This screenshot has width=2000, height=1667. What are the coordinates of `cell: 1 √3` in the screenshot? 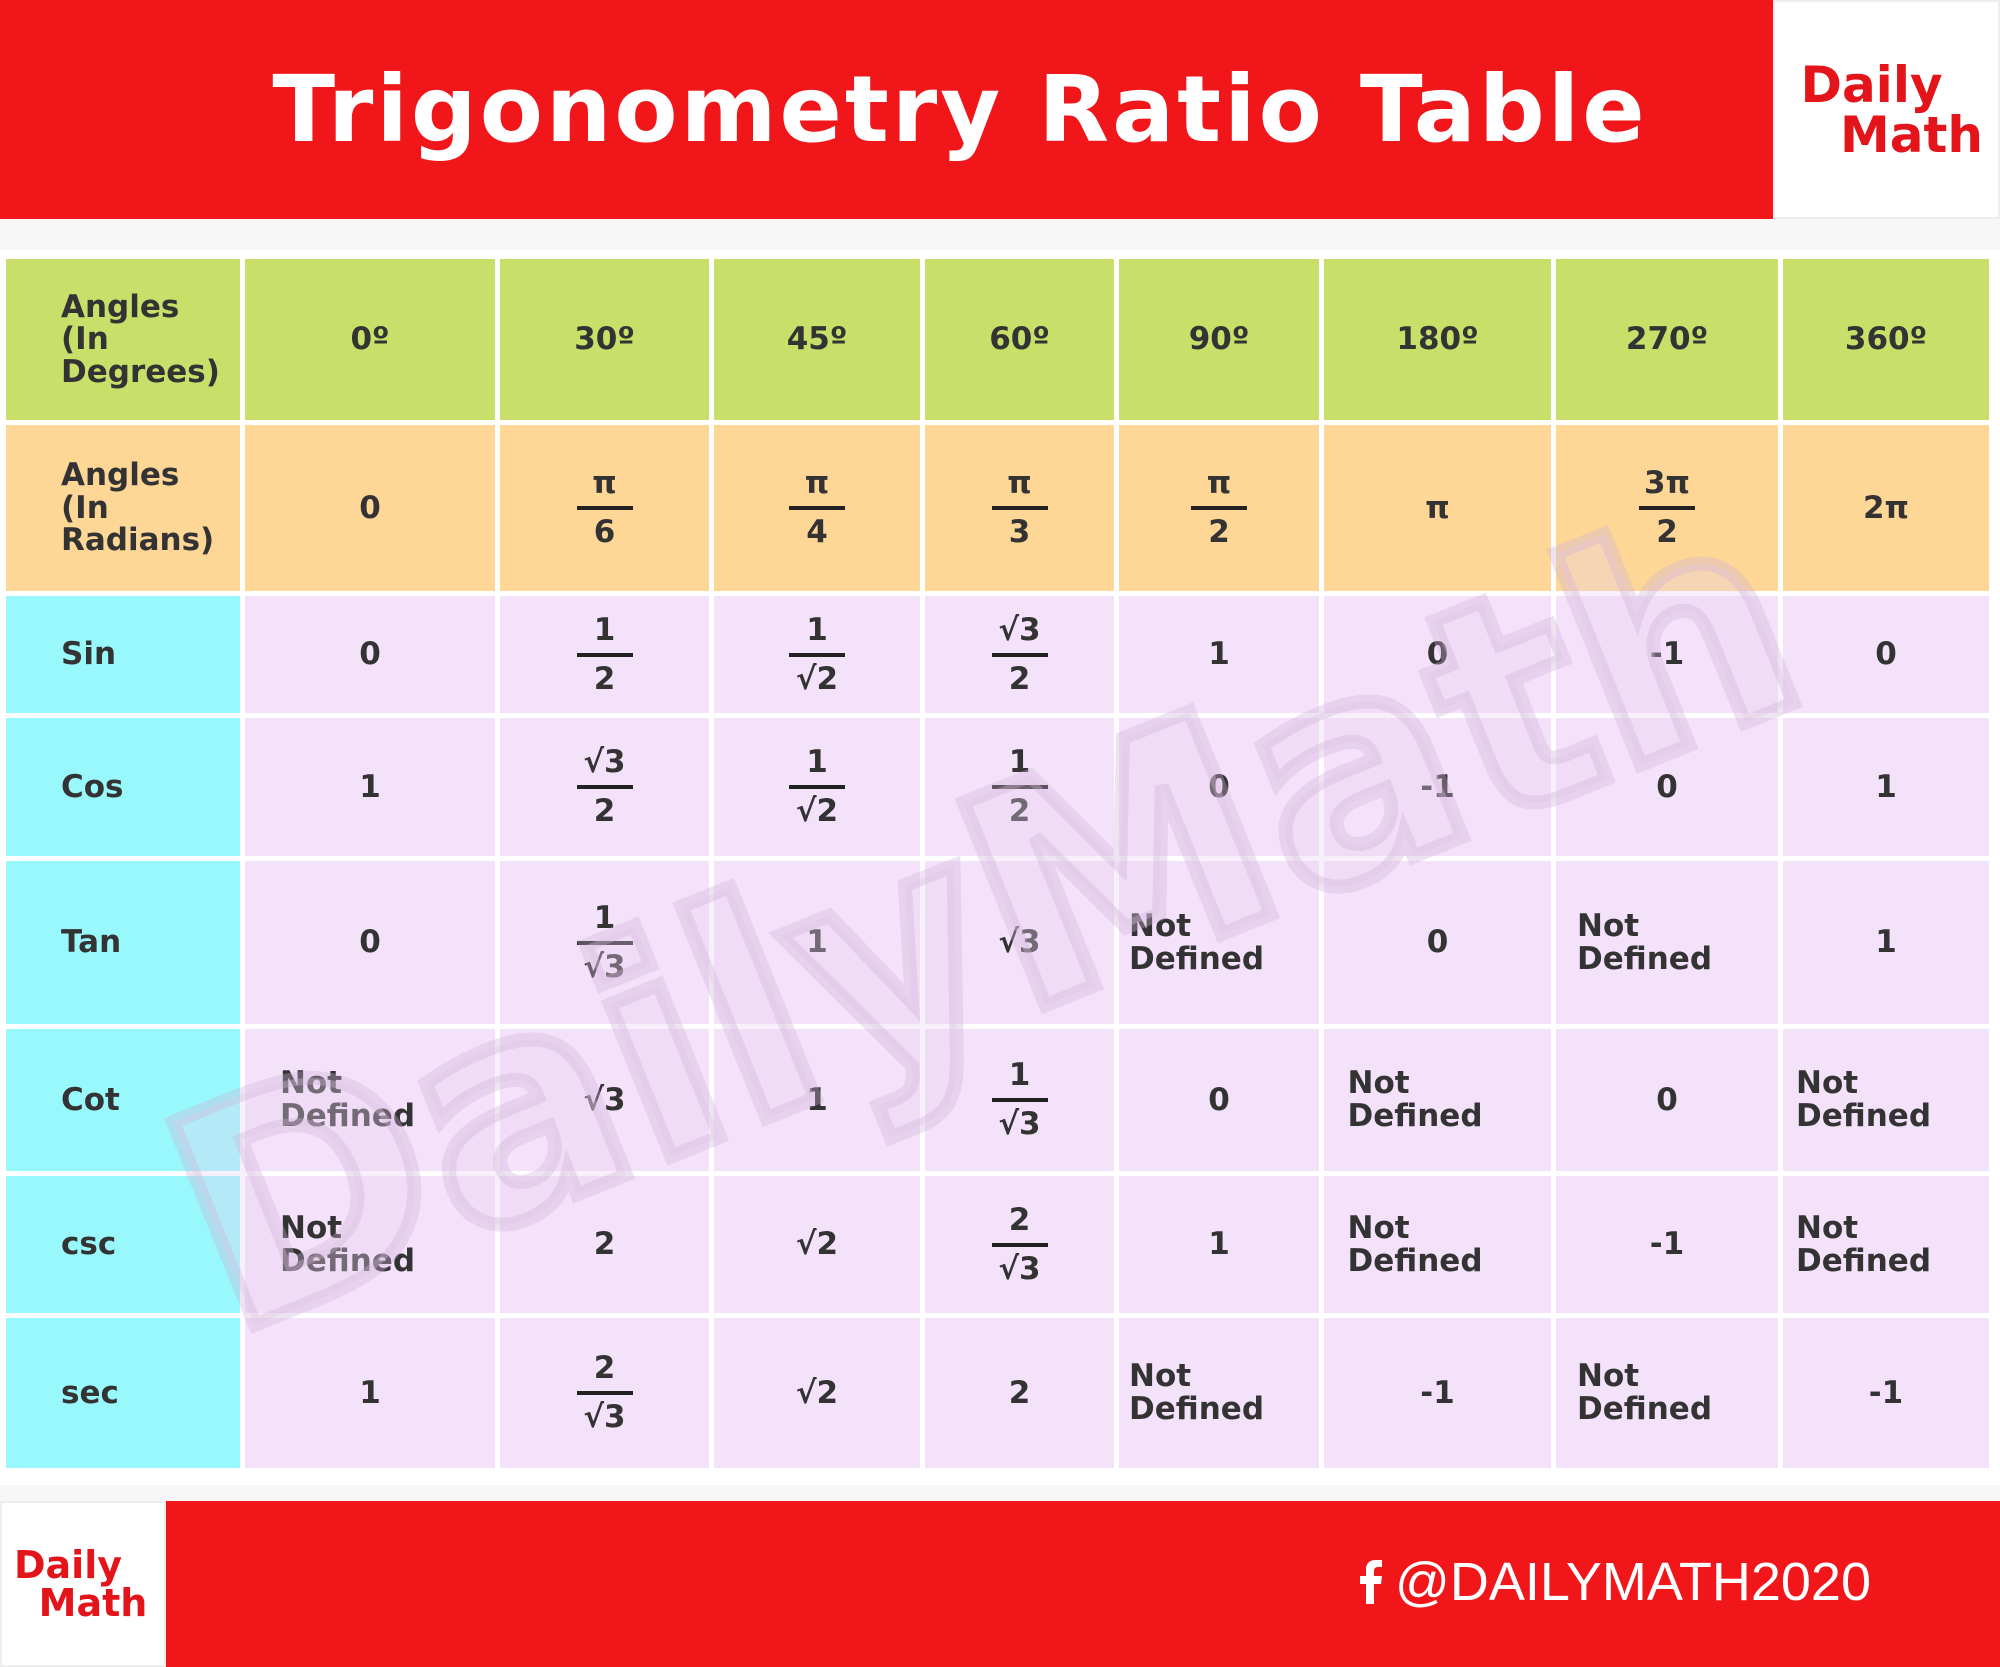 It's located at (604, 942).